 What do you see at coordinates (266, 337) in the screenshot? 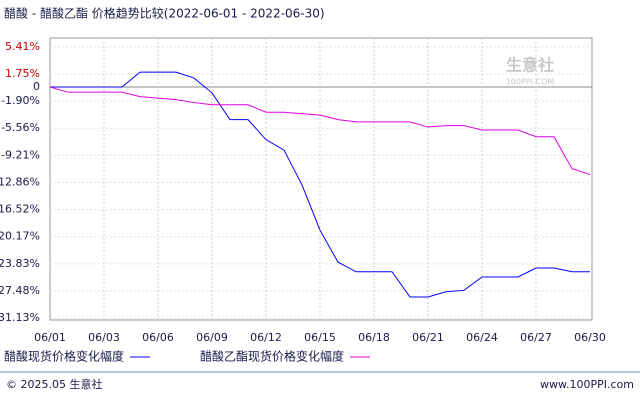
I see `x-tick-label: 06/12` at bounding box center [266, 337].